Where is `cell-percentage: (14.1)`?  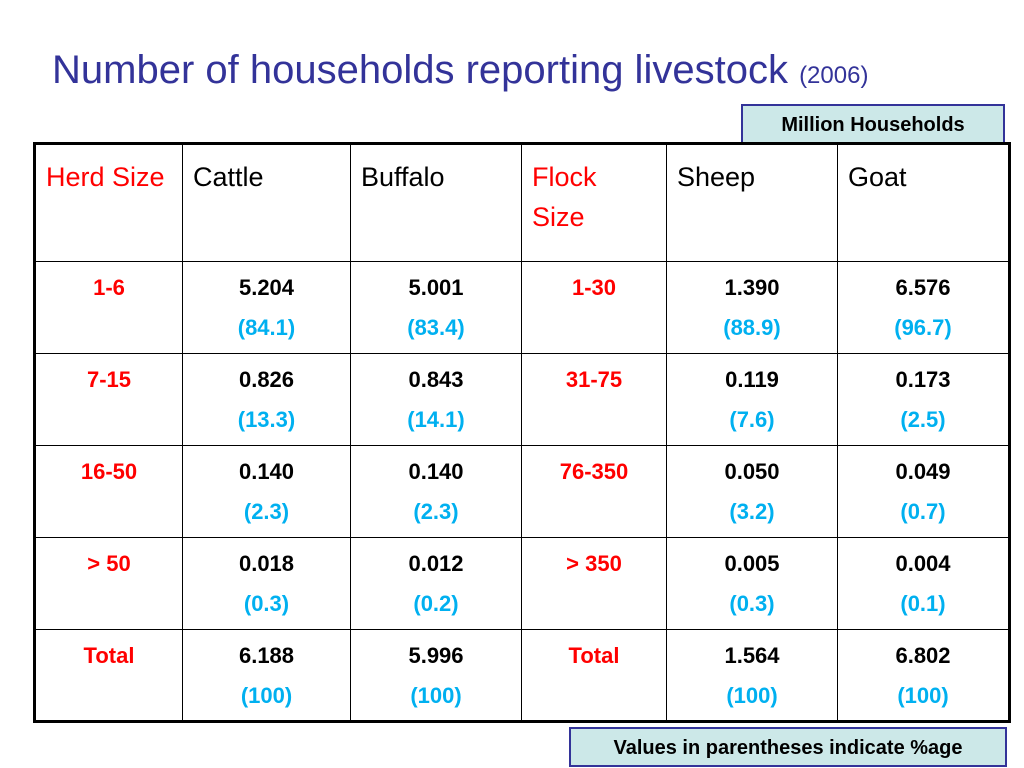
cell-percentage: (14.1) is located at coordinates (436, 419).